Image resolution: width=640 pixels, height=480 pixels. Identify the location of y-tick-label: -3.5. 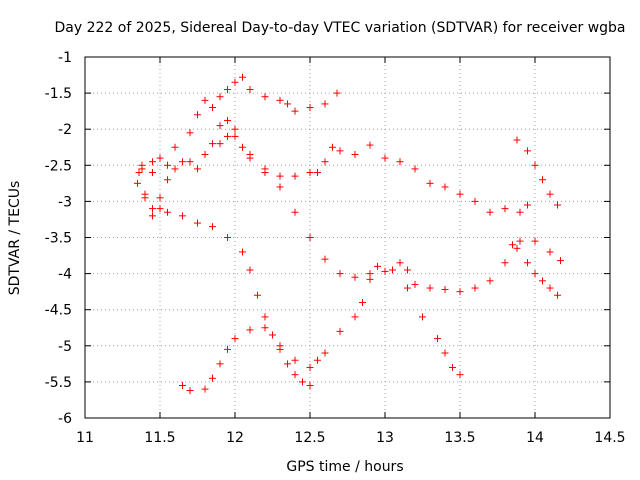
(58, 239).